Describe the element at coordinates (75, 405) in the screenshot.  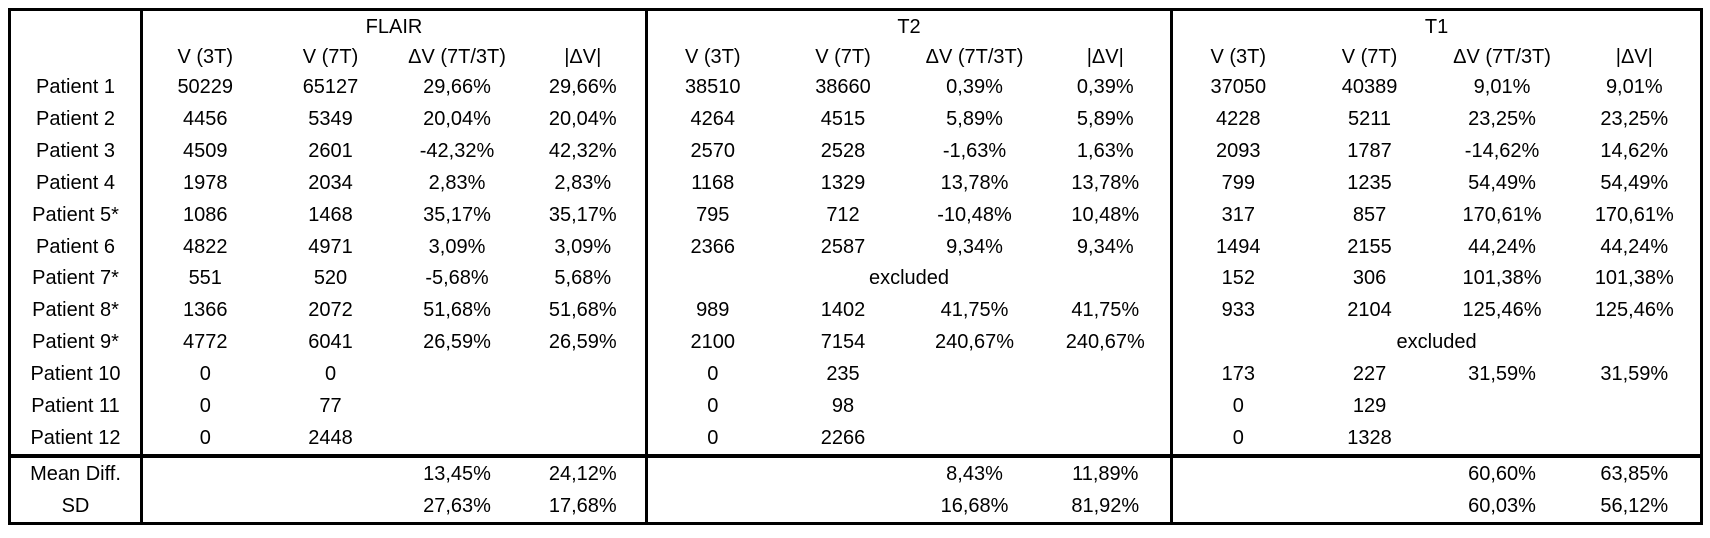
I see `row-label: Patient 11` at that location.